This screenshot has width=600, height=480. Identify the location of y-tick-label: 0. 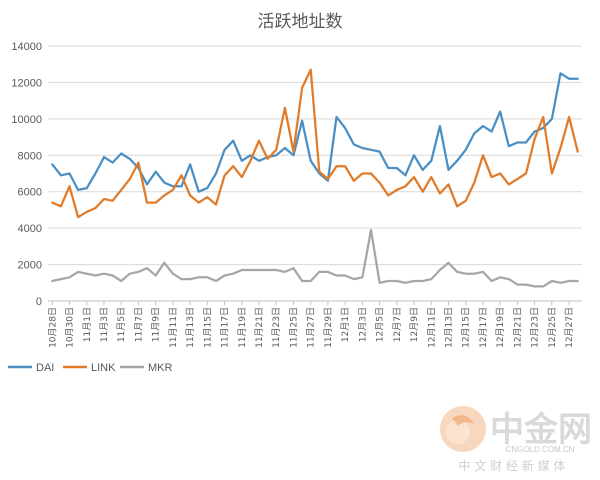
(39, 302).